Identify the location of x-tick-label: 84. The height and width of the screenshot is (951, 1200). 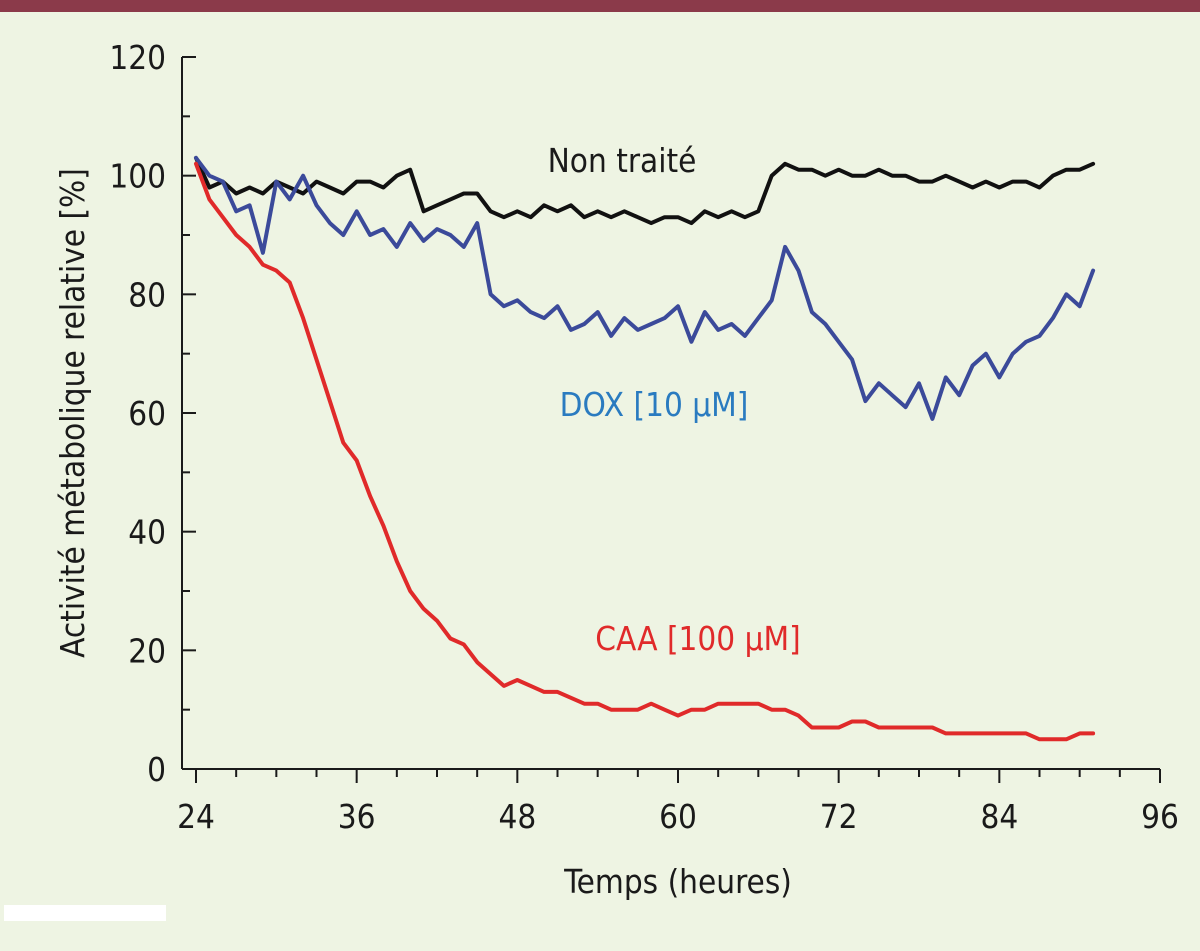
(999, 816).